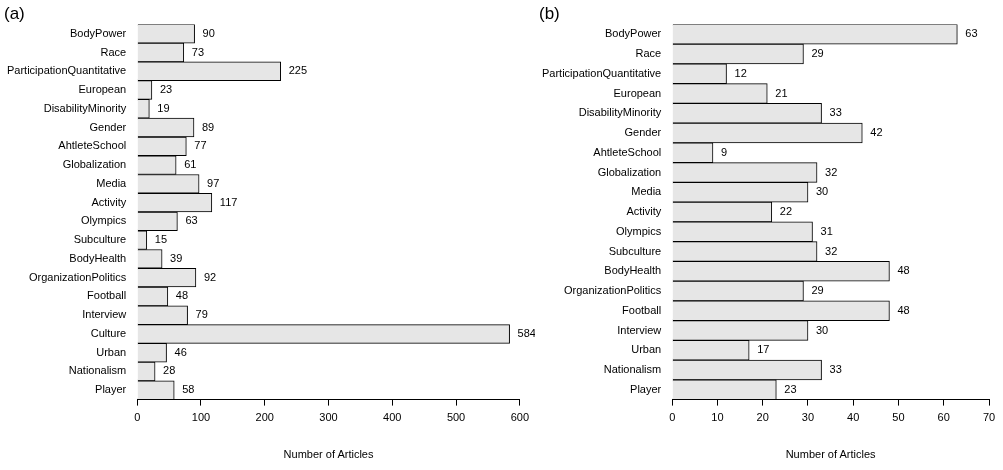  I want to click on data-label: 9, so click(724, 151).